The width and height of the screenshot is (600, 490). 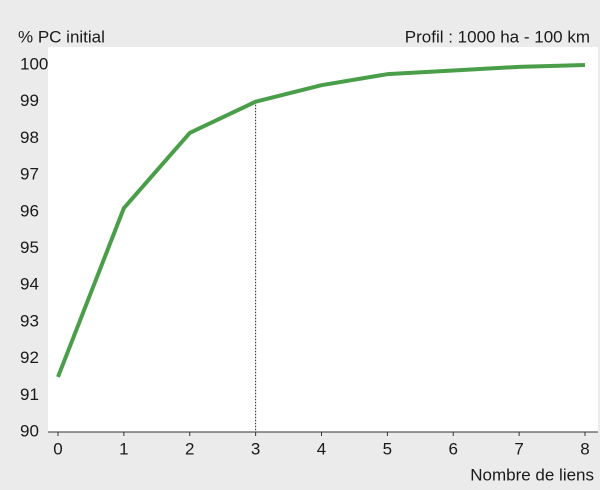 I want to click on y-tick-label: 91, so click(x=29, y=394).